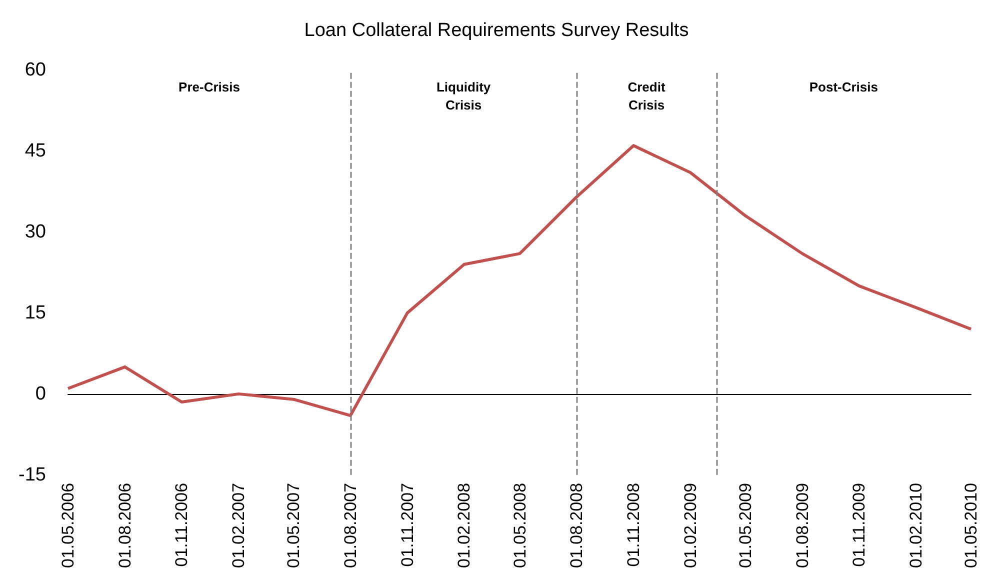  Describe the element at coordinates (40, 393) in the screenshot. I see `y-tick-label: 0` at that location.